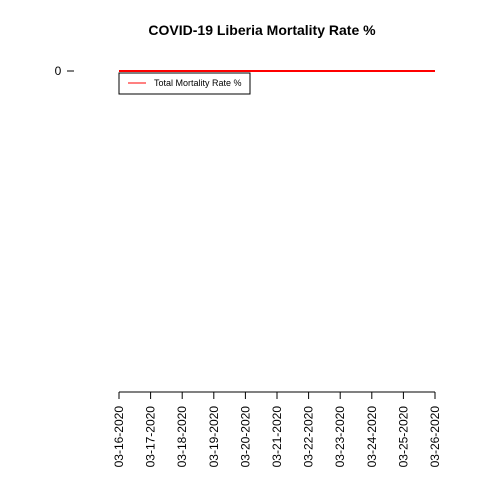  Describe the element at coordinates (277, 437) in the screenshot. I see `x-tick-label: 03-21-2020` at that location.